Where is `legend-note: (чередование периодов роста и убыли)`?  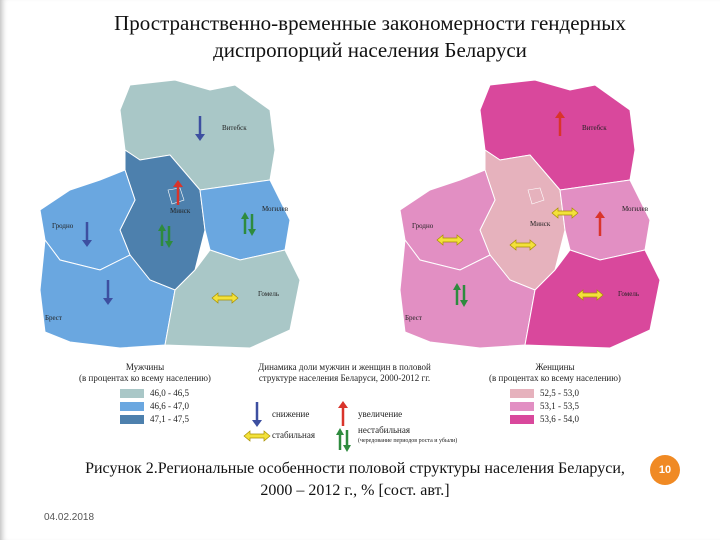
legend-note: (чередование периодов роста и убыли) is located at coordinates (408, 441).